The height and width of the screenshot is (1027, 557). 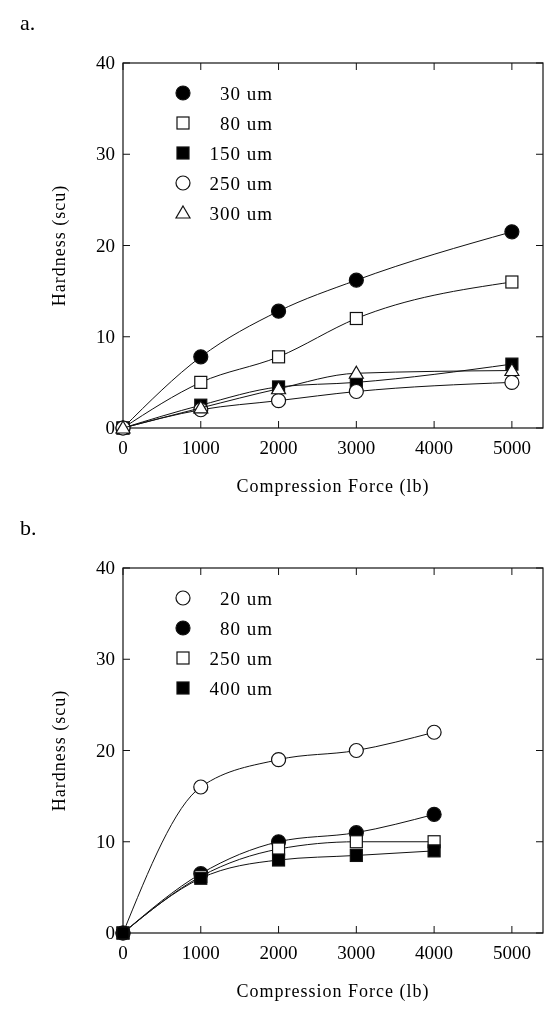 I want to click on legend-label: 20 um, so click(x=246, y=598).